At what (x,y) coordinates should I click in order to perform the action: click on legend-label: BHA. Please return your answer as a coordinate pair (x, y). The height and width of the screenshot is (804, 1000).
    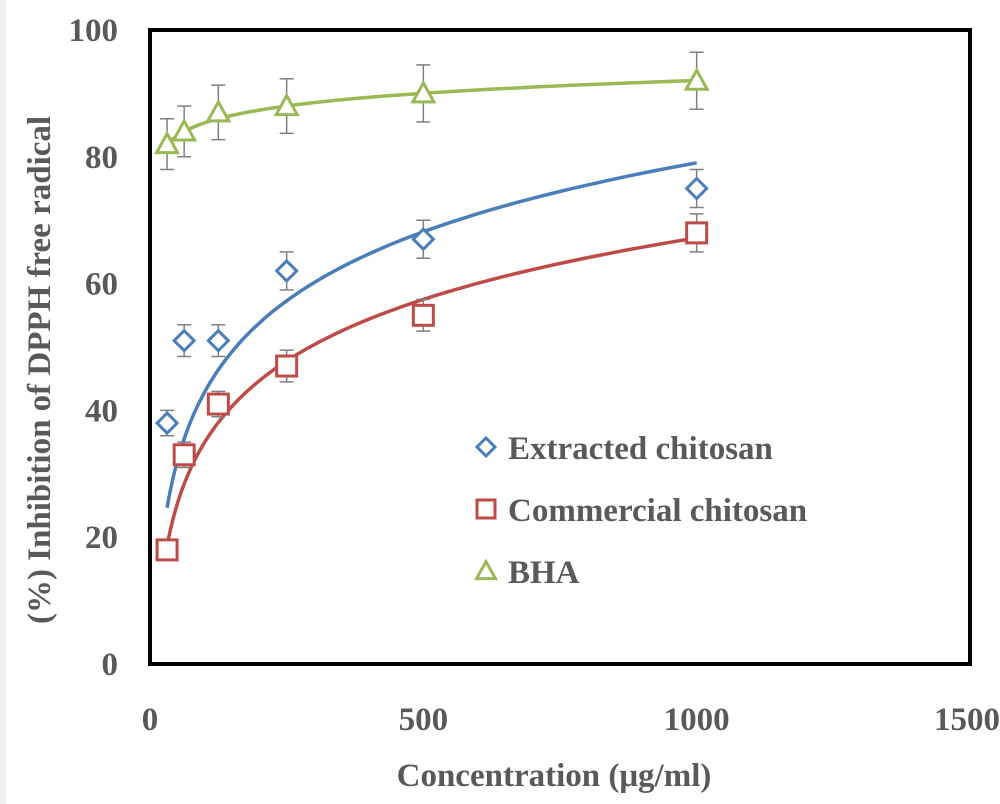
    Looking at the image, I should click on (544, 573).